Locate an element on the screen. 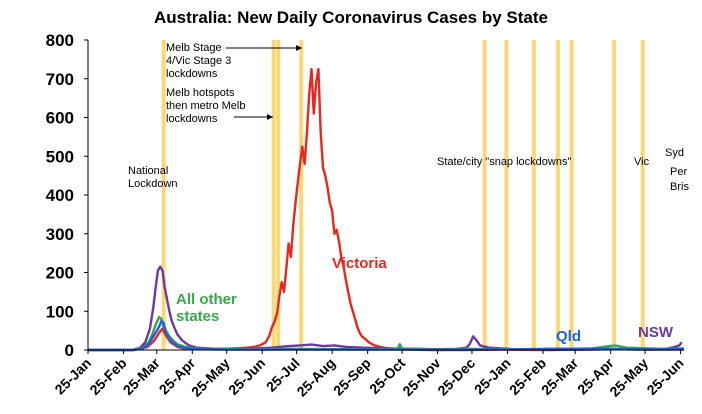 This screenshot has width=702, height=414. series-label-0: Victoria is located at coordinates (359, 263).